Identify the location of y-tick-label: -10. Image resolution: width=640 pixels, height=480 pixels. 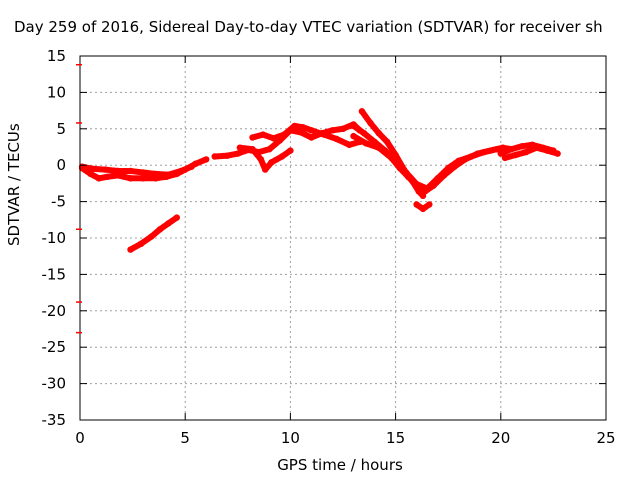
(54, 238).